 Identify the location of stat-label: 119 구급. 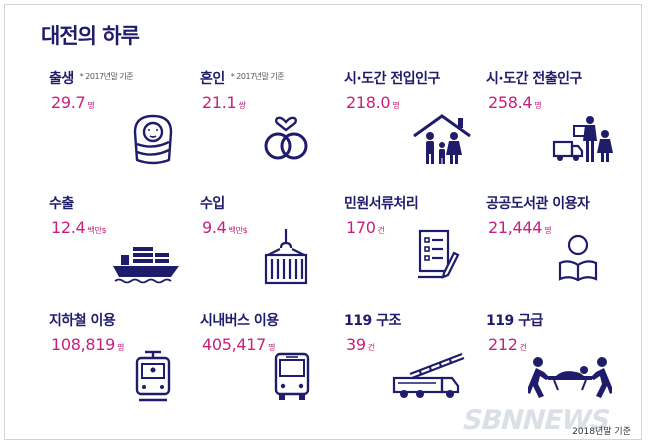
(514, 321).